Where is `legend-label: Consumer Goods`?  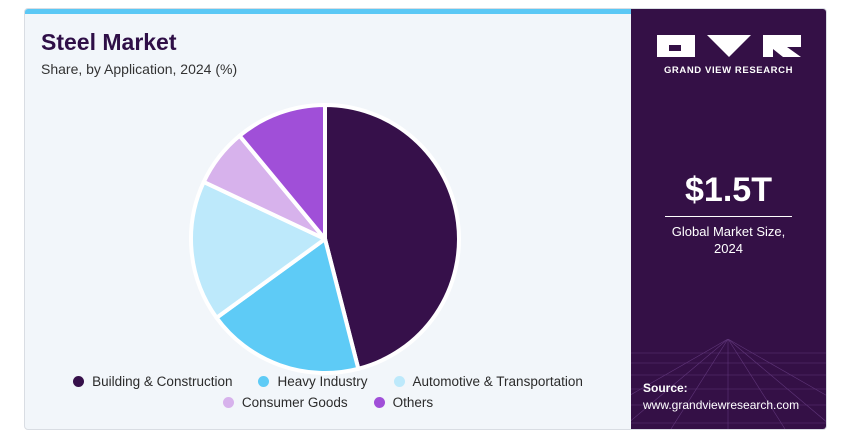 legend-label: Consumer Goods is located at coordinates (294, 402).